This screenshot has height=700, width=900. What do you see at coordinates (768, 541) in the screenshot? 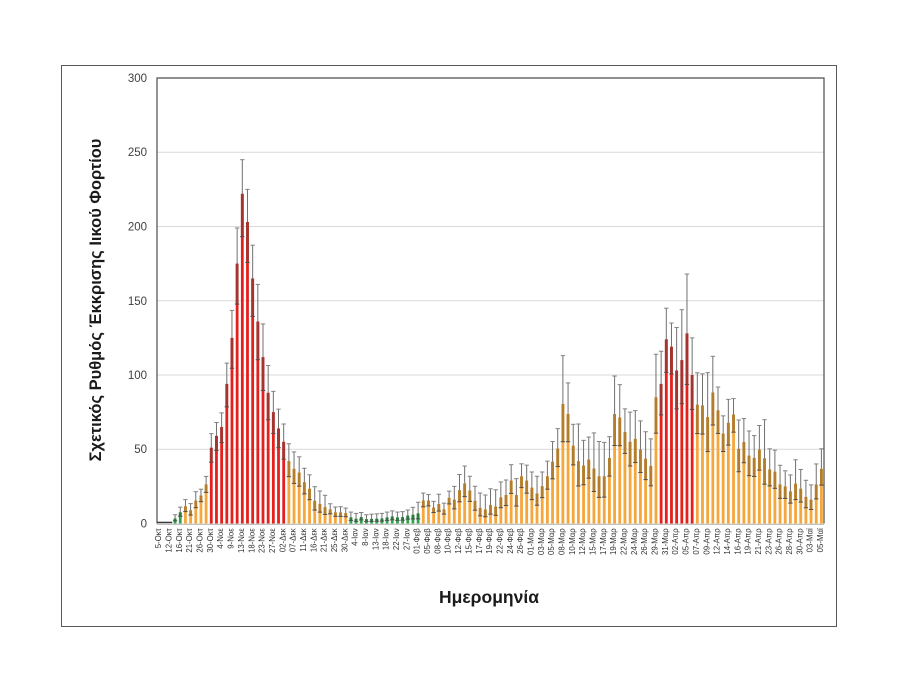
I see `svg-text: 23-Απρ` at bounding box center [768, 541].